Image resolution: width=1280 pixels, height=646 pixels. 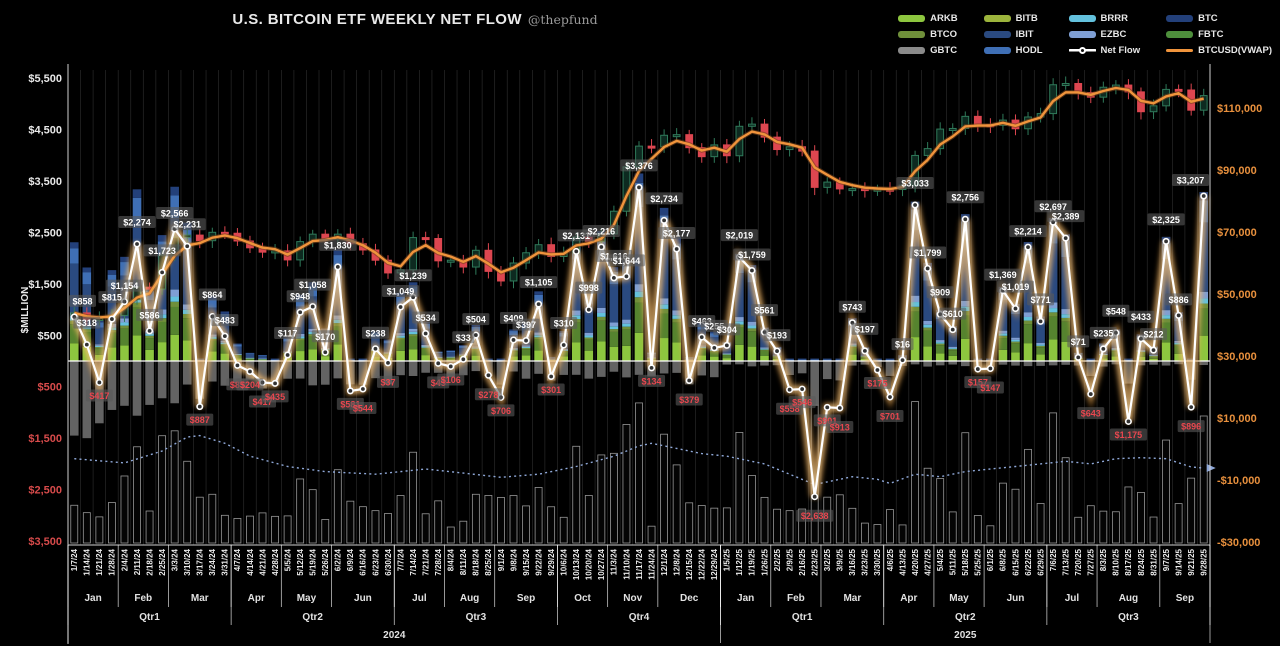 I want to click on svg-text: -$10,000, so click(x=1238, y=481).